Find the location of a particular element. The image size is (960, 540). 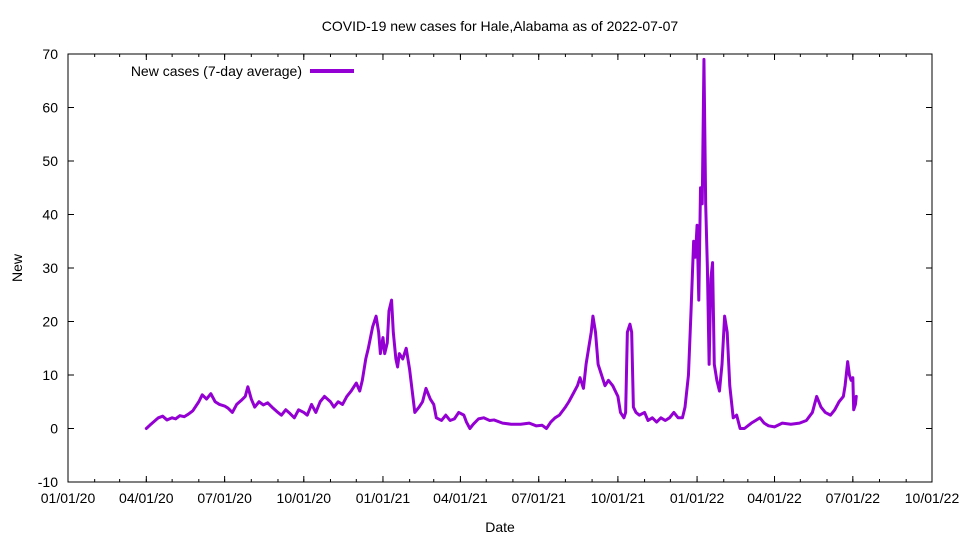

y-tick-label: 40 is located at coordinates (50, 215).